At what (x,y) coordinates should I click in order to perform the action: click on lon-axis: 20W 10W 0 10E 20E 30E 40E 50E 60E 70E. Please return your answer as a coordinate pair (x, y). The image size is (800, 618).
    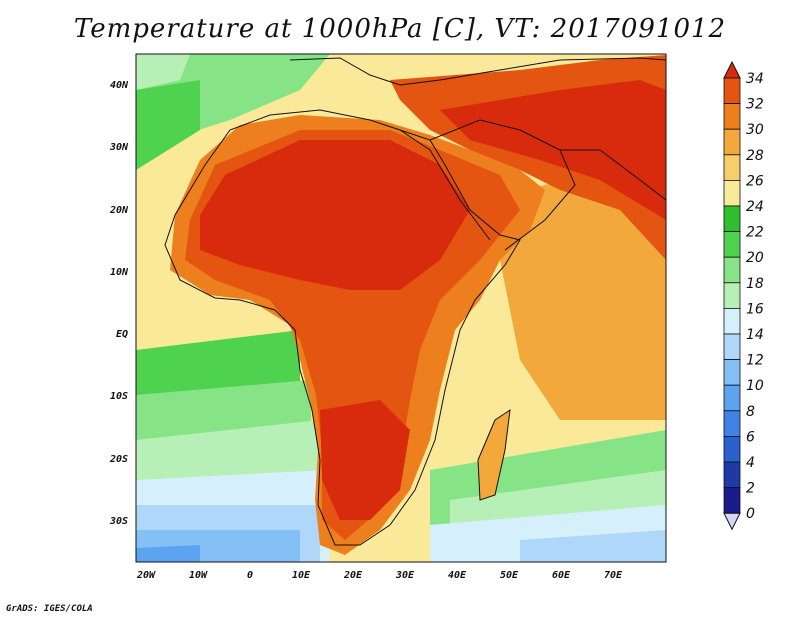
    Looking at the image, I should click on (379, 575).